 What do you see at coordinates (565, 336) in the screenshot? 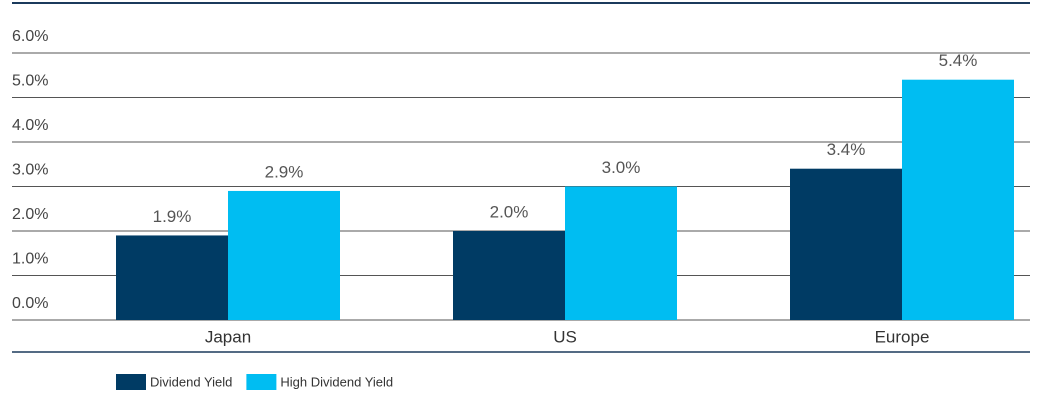
I see `x-tick-label: US` at bounding box center [565, 336].